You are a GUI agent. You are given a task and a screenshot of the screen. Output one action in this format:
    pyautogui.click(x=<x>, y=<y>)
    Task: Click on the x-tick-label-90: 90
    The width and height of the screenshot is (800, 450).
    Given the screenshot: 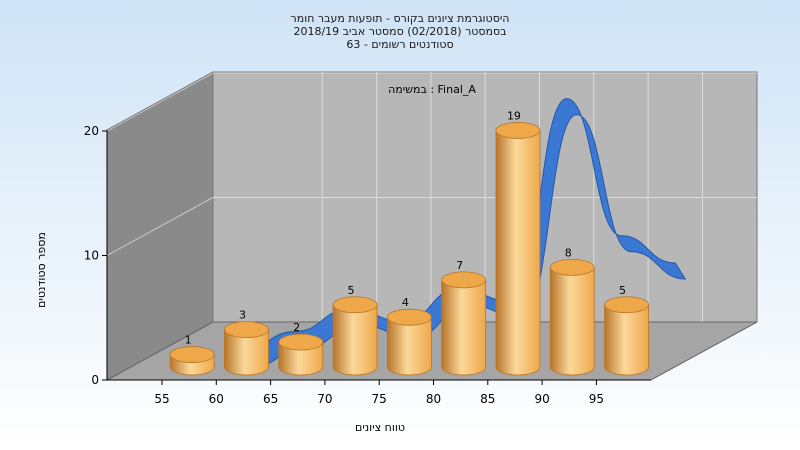 What is the action you would take?
    pyautogui.click(x=541, y=399)
    